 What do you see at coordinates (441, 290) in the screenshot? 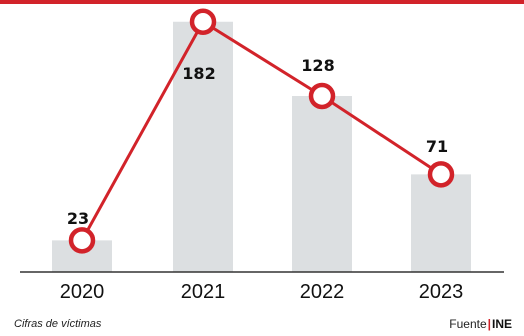
I see `x-tick-label-2023: 2023` at bounding box center [441, 290].